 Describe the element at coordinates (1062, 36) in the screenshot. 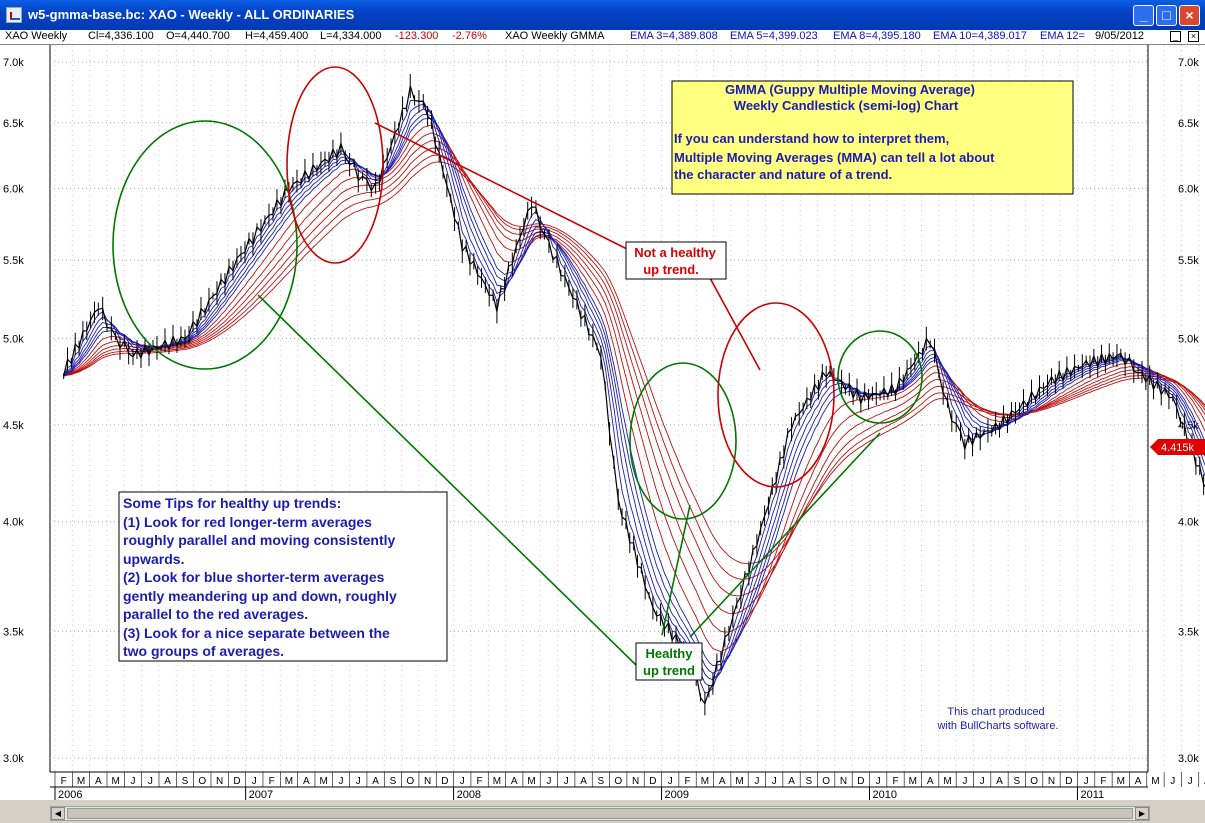

I see `info-ema12: EMA 12=` at that location.